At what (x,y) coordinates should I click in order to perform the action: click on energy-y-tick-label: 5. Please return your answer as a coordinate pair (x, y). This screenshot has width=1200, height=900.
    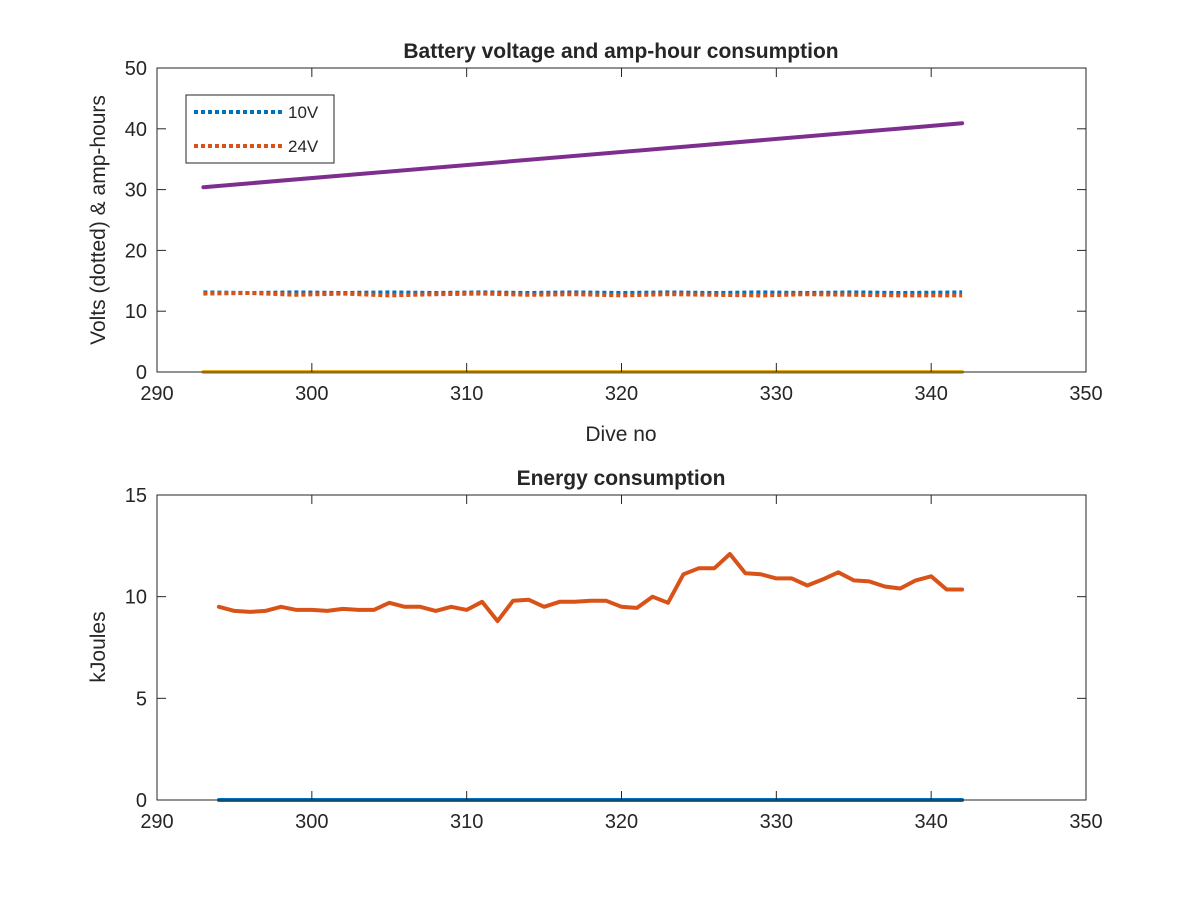
    Looking at the image, I should click on (141, 699).